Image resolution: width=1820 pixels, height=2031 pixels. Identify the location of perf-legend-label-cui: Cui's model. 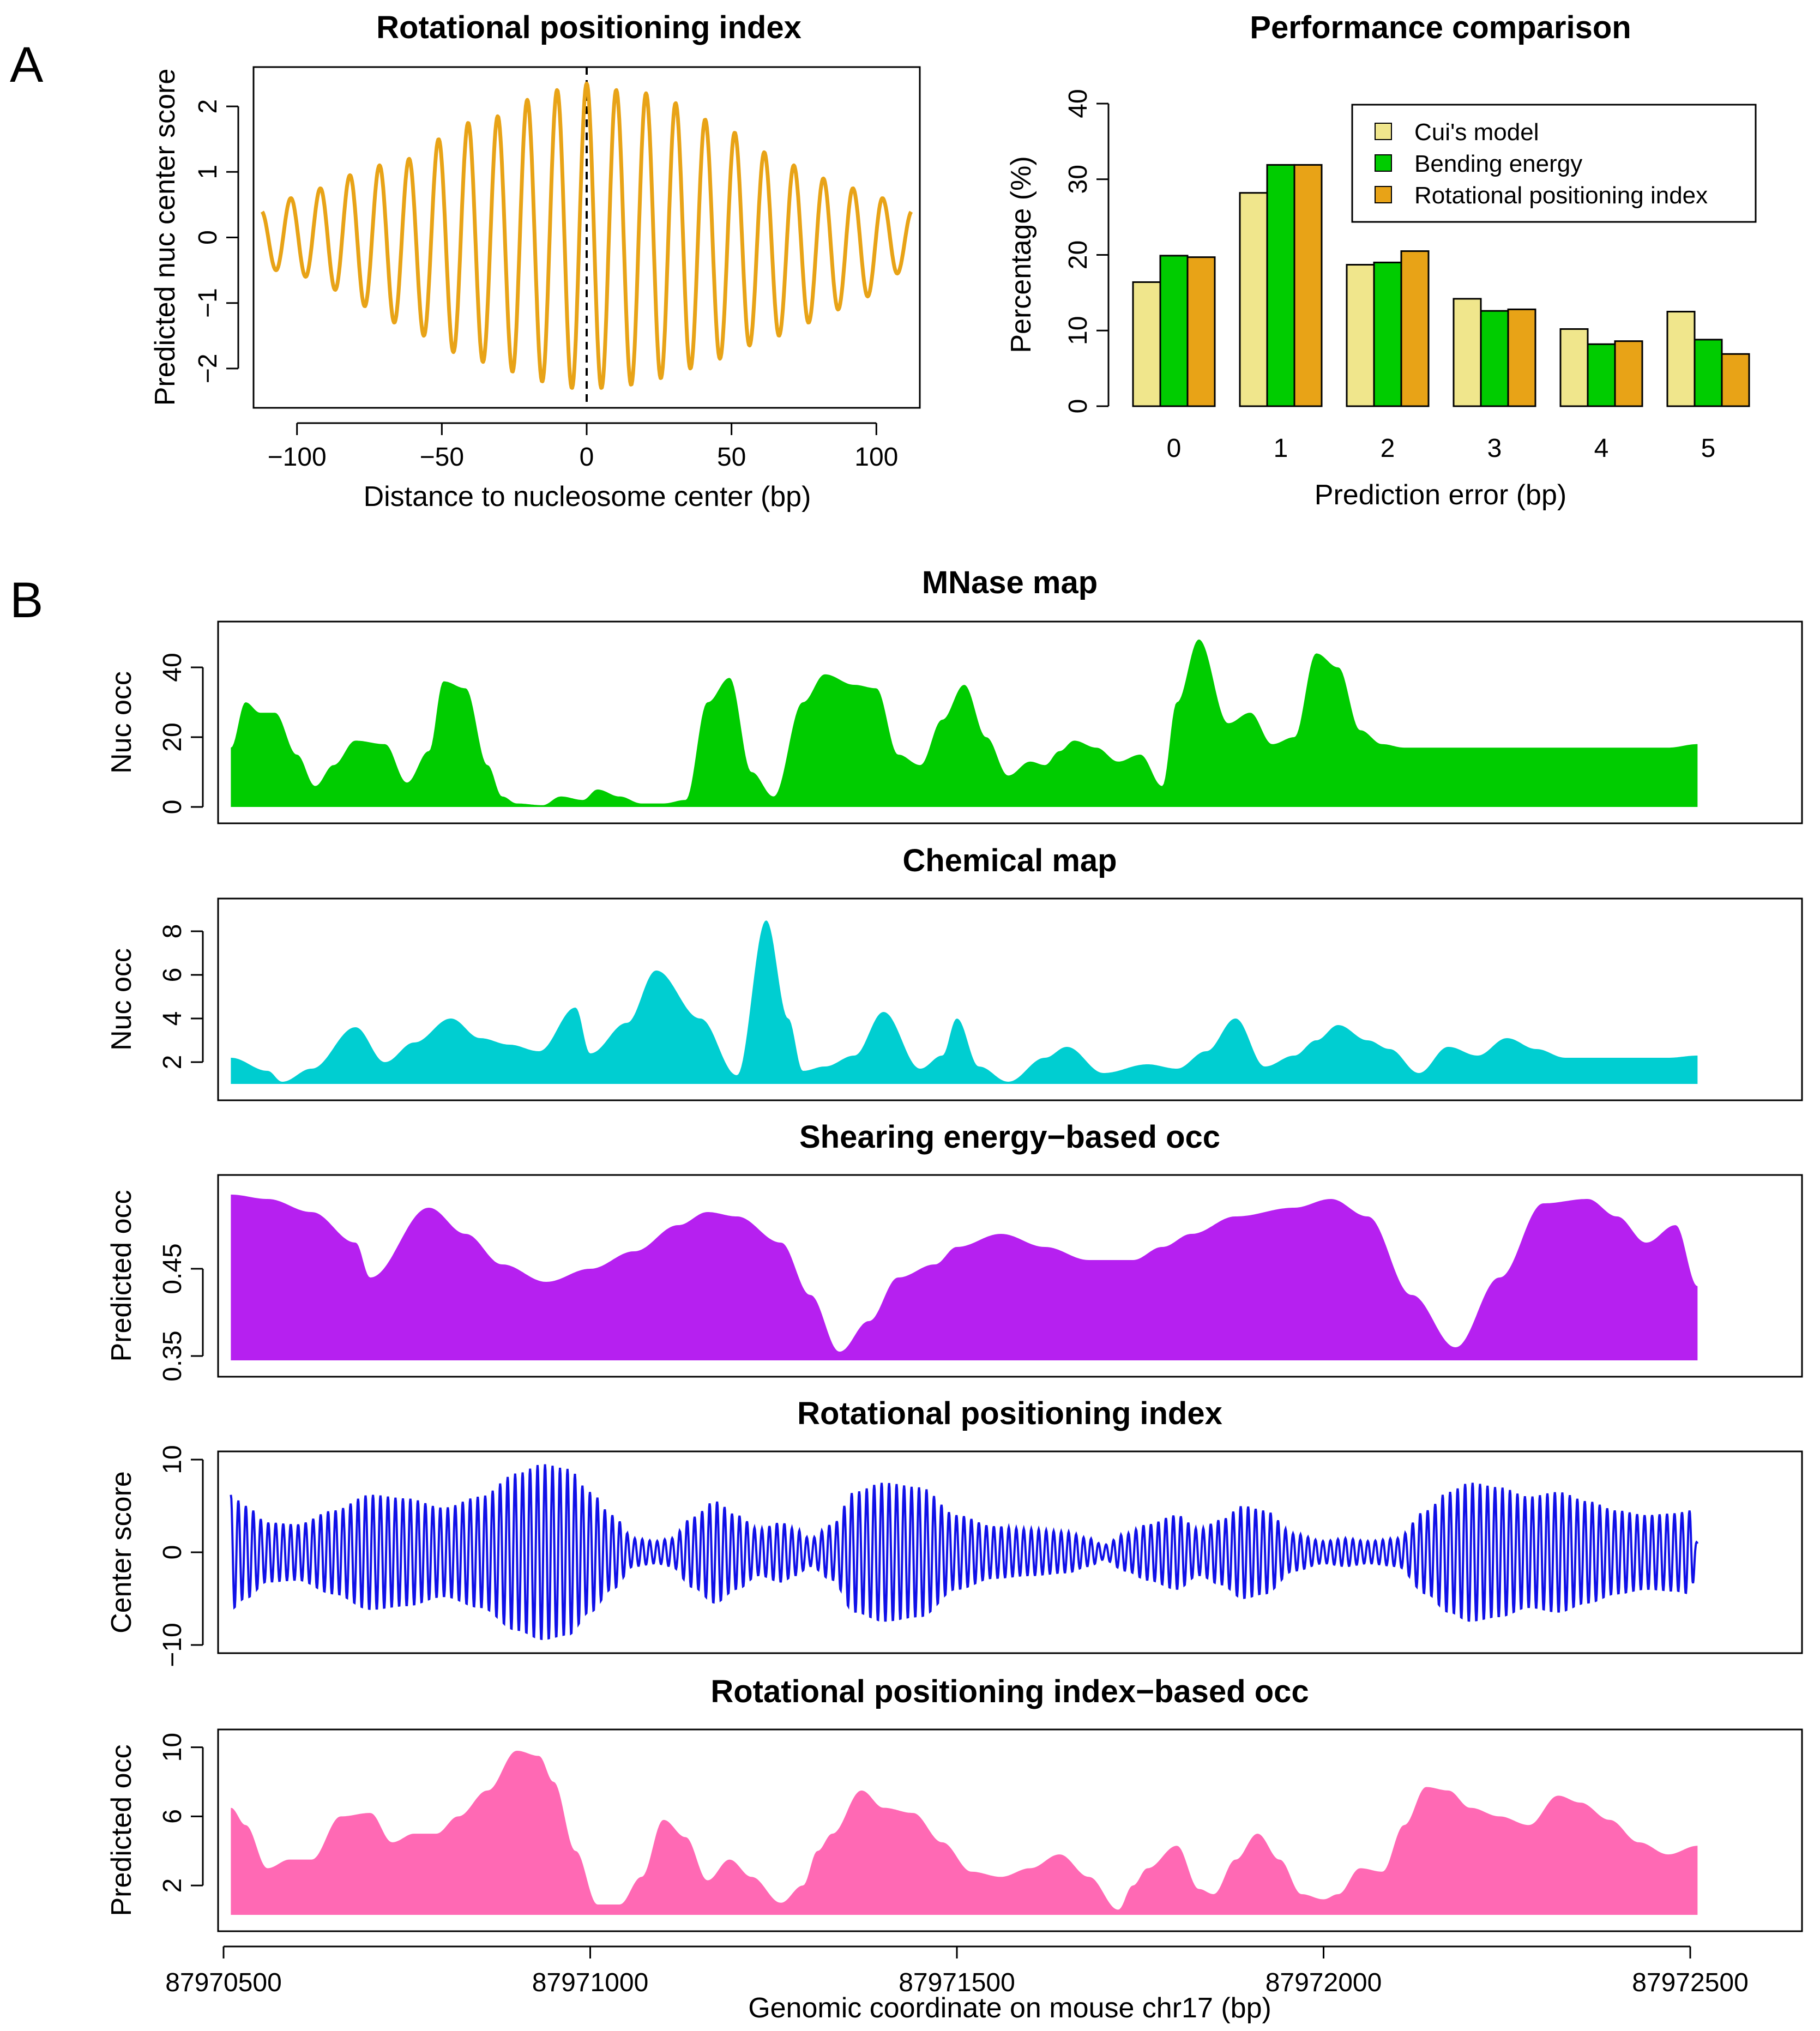
(1476, 132).